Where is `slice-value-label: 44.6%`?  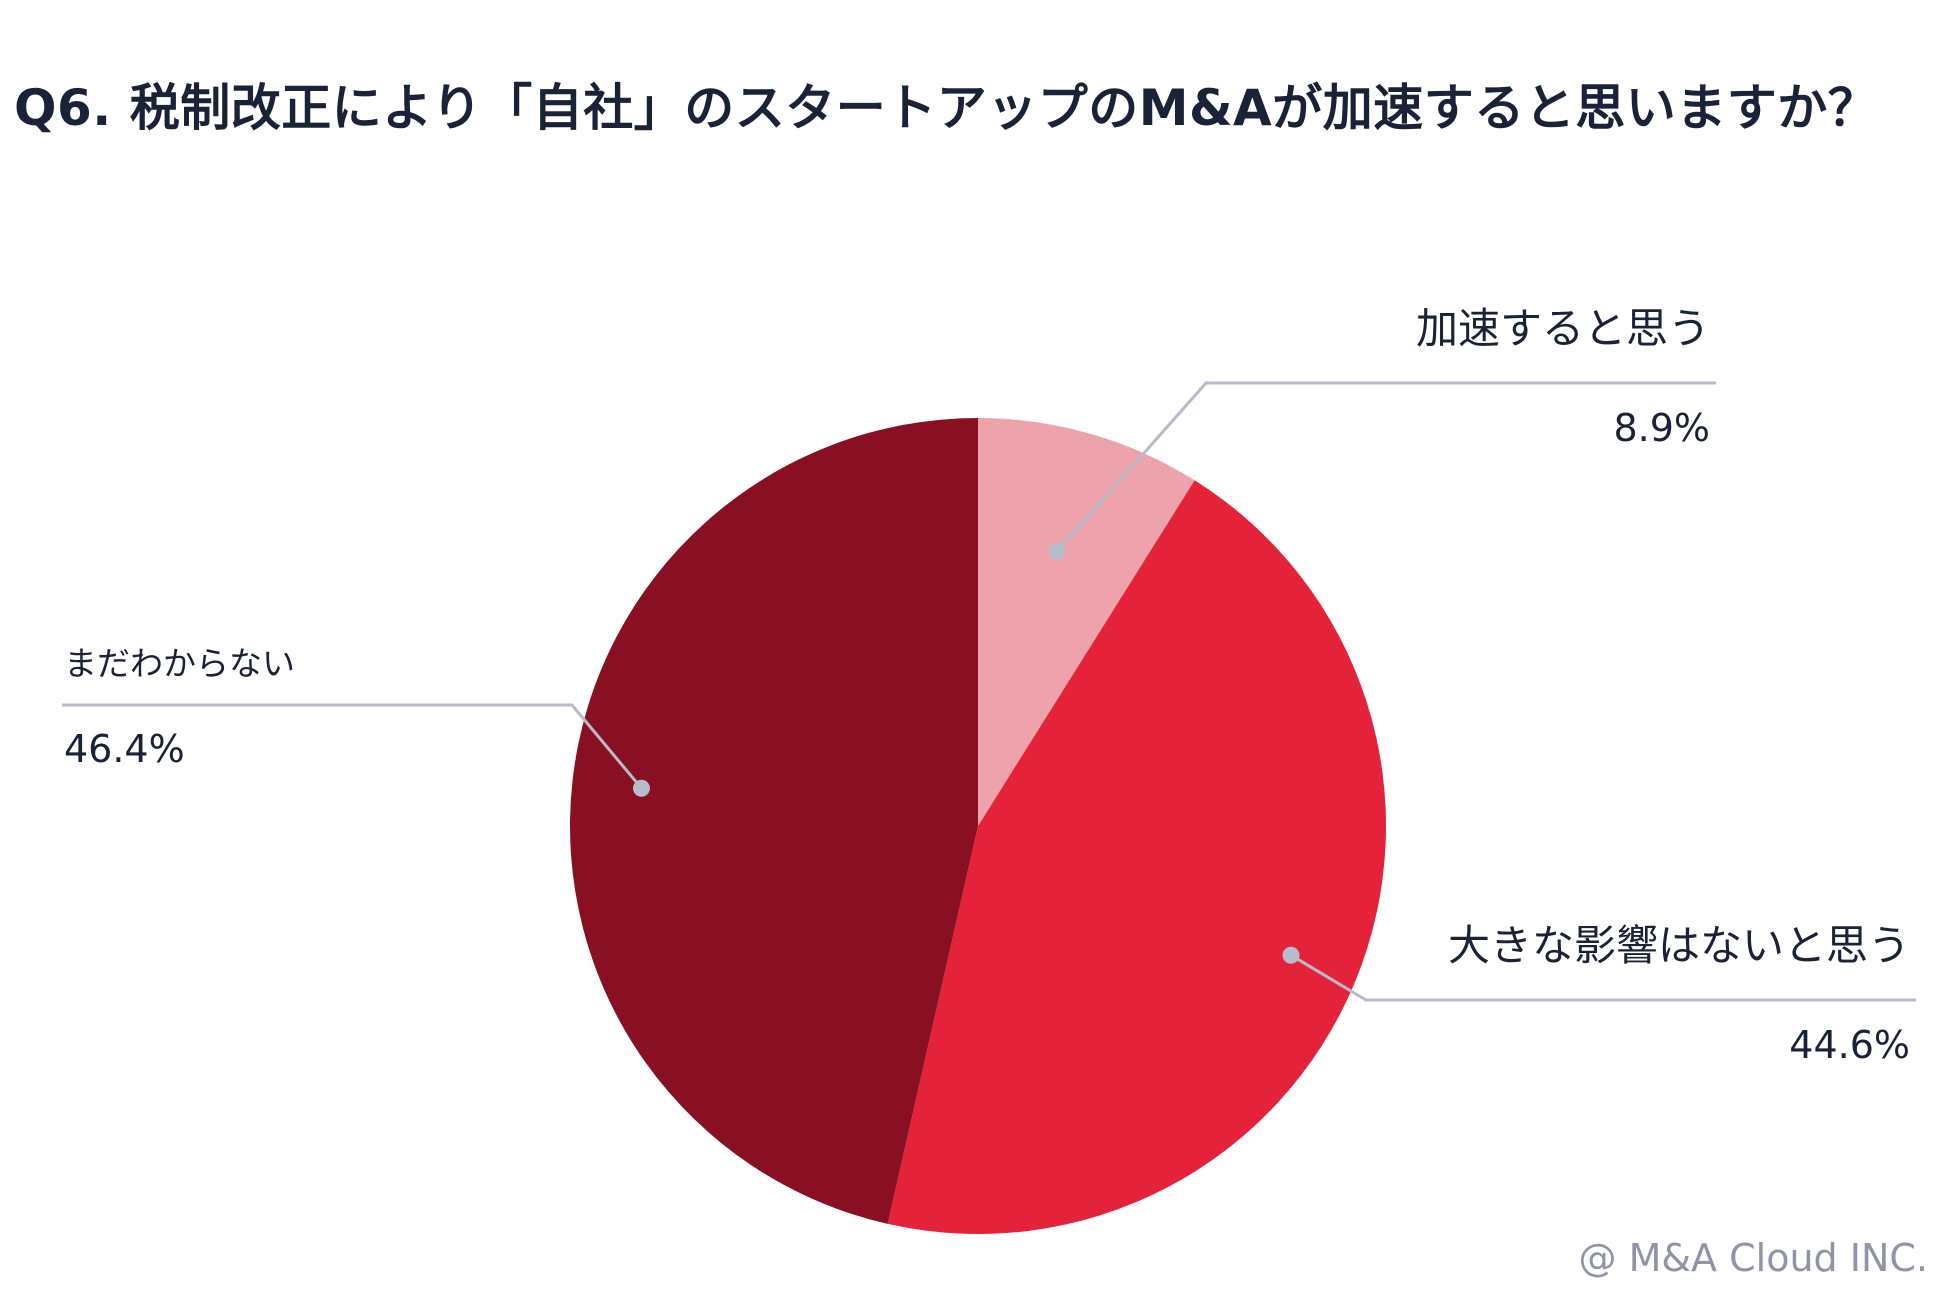
slice-value-label: 44.6% is located at coordinates (1849, 1045).